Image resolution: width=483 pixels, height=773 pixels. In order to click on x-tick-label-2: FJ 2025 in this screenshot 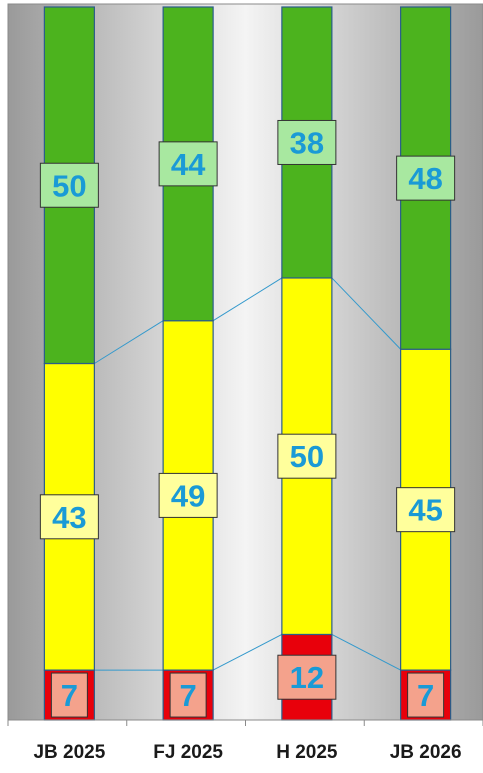, I will do `click(188, 752)`.